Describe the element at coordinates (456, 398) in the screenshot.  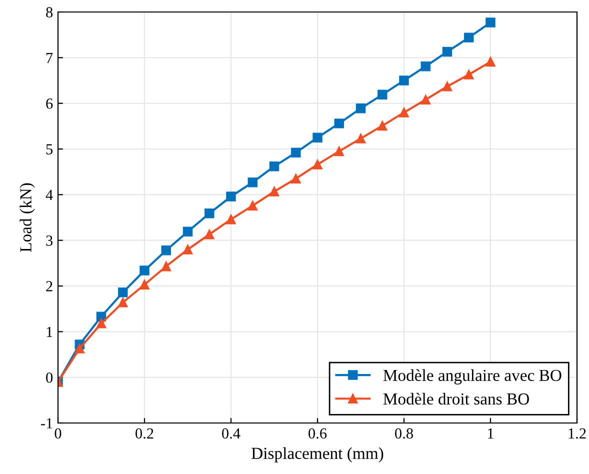
I see `legend-label: Modèle droit sans BO` at that location.